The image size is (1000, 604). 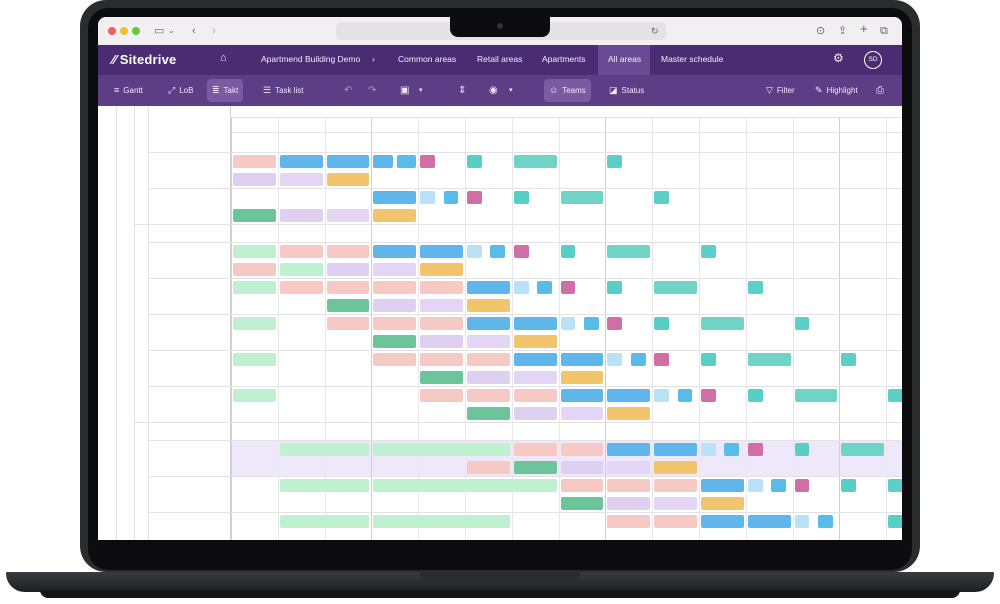 I want to click on view-takt-button: ≣ Takt, so click(x=225, y=90).